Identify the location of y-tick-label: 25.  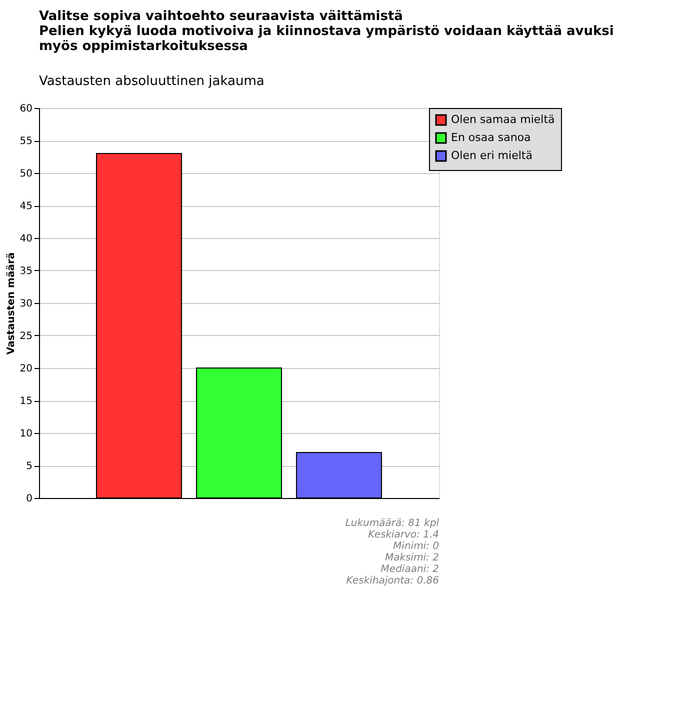
(26, 336).